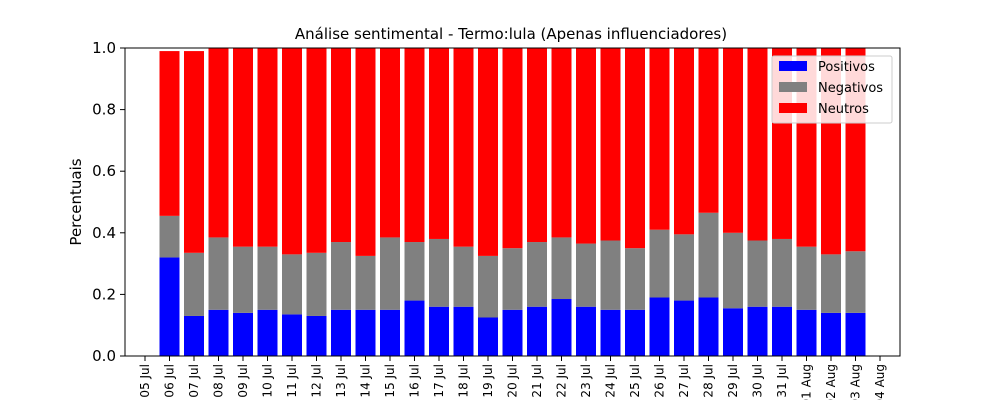 The height and width of the screenshot is (400, 1000). What do you see at coordinates (831, 382) in the screenshot?
I see `x-tick-label: 02 Aug` at bounding box center [831, 382].